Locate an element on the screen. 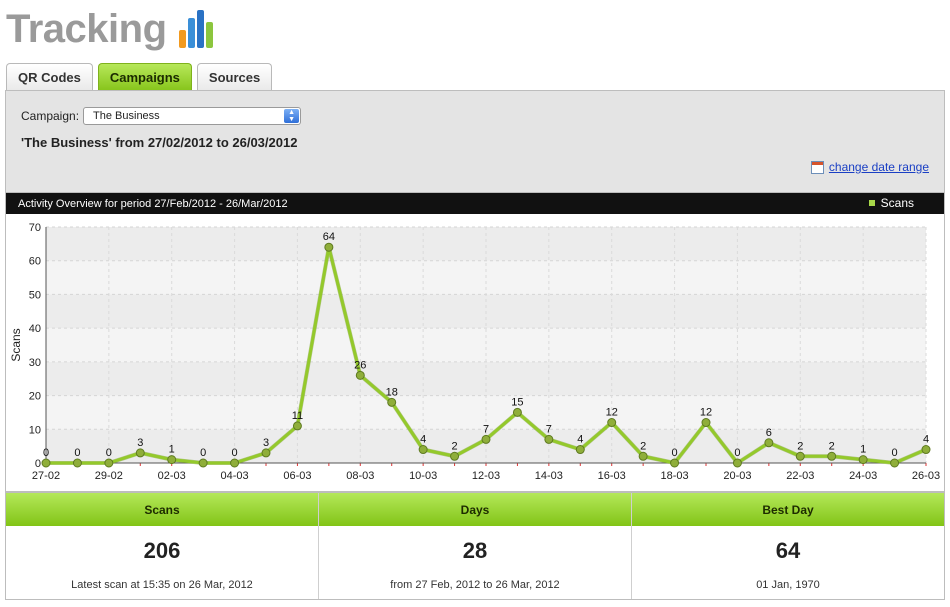  change-date-range-label: change date range is located at coordinates (878, 167).